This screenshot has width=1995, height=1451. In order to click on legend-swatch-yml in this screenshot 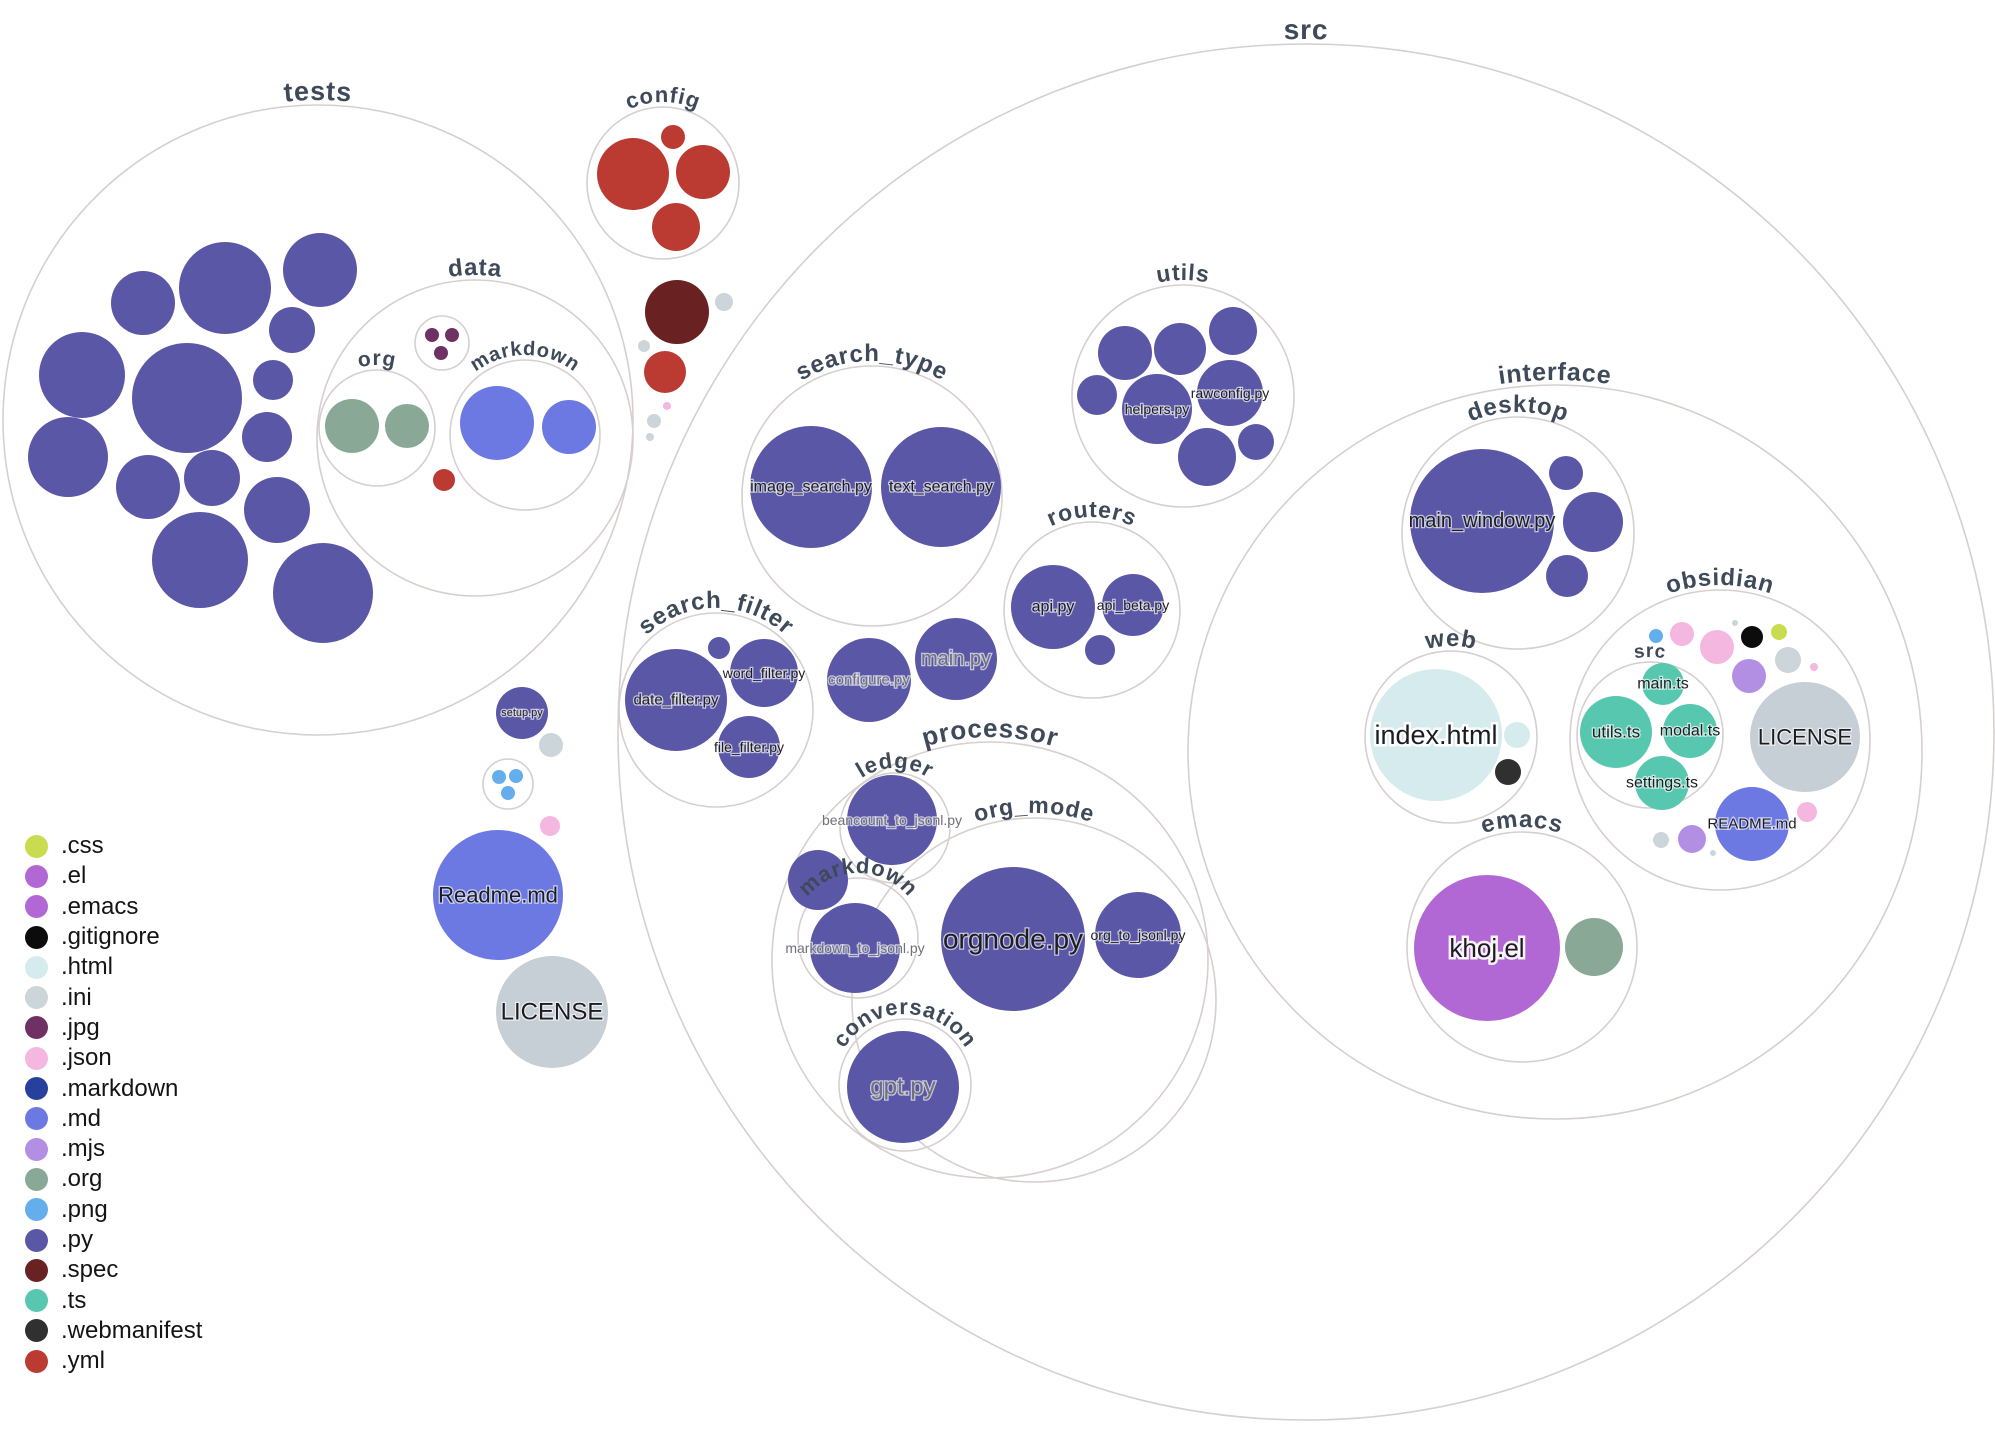, I will do `click(36, 1361)`.